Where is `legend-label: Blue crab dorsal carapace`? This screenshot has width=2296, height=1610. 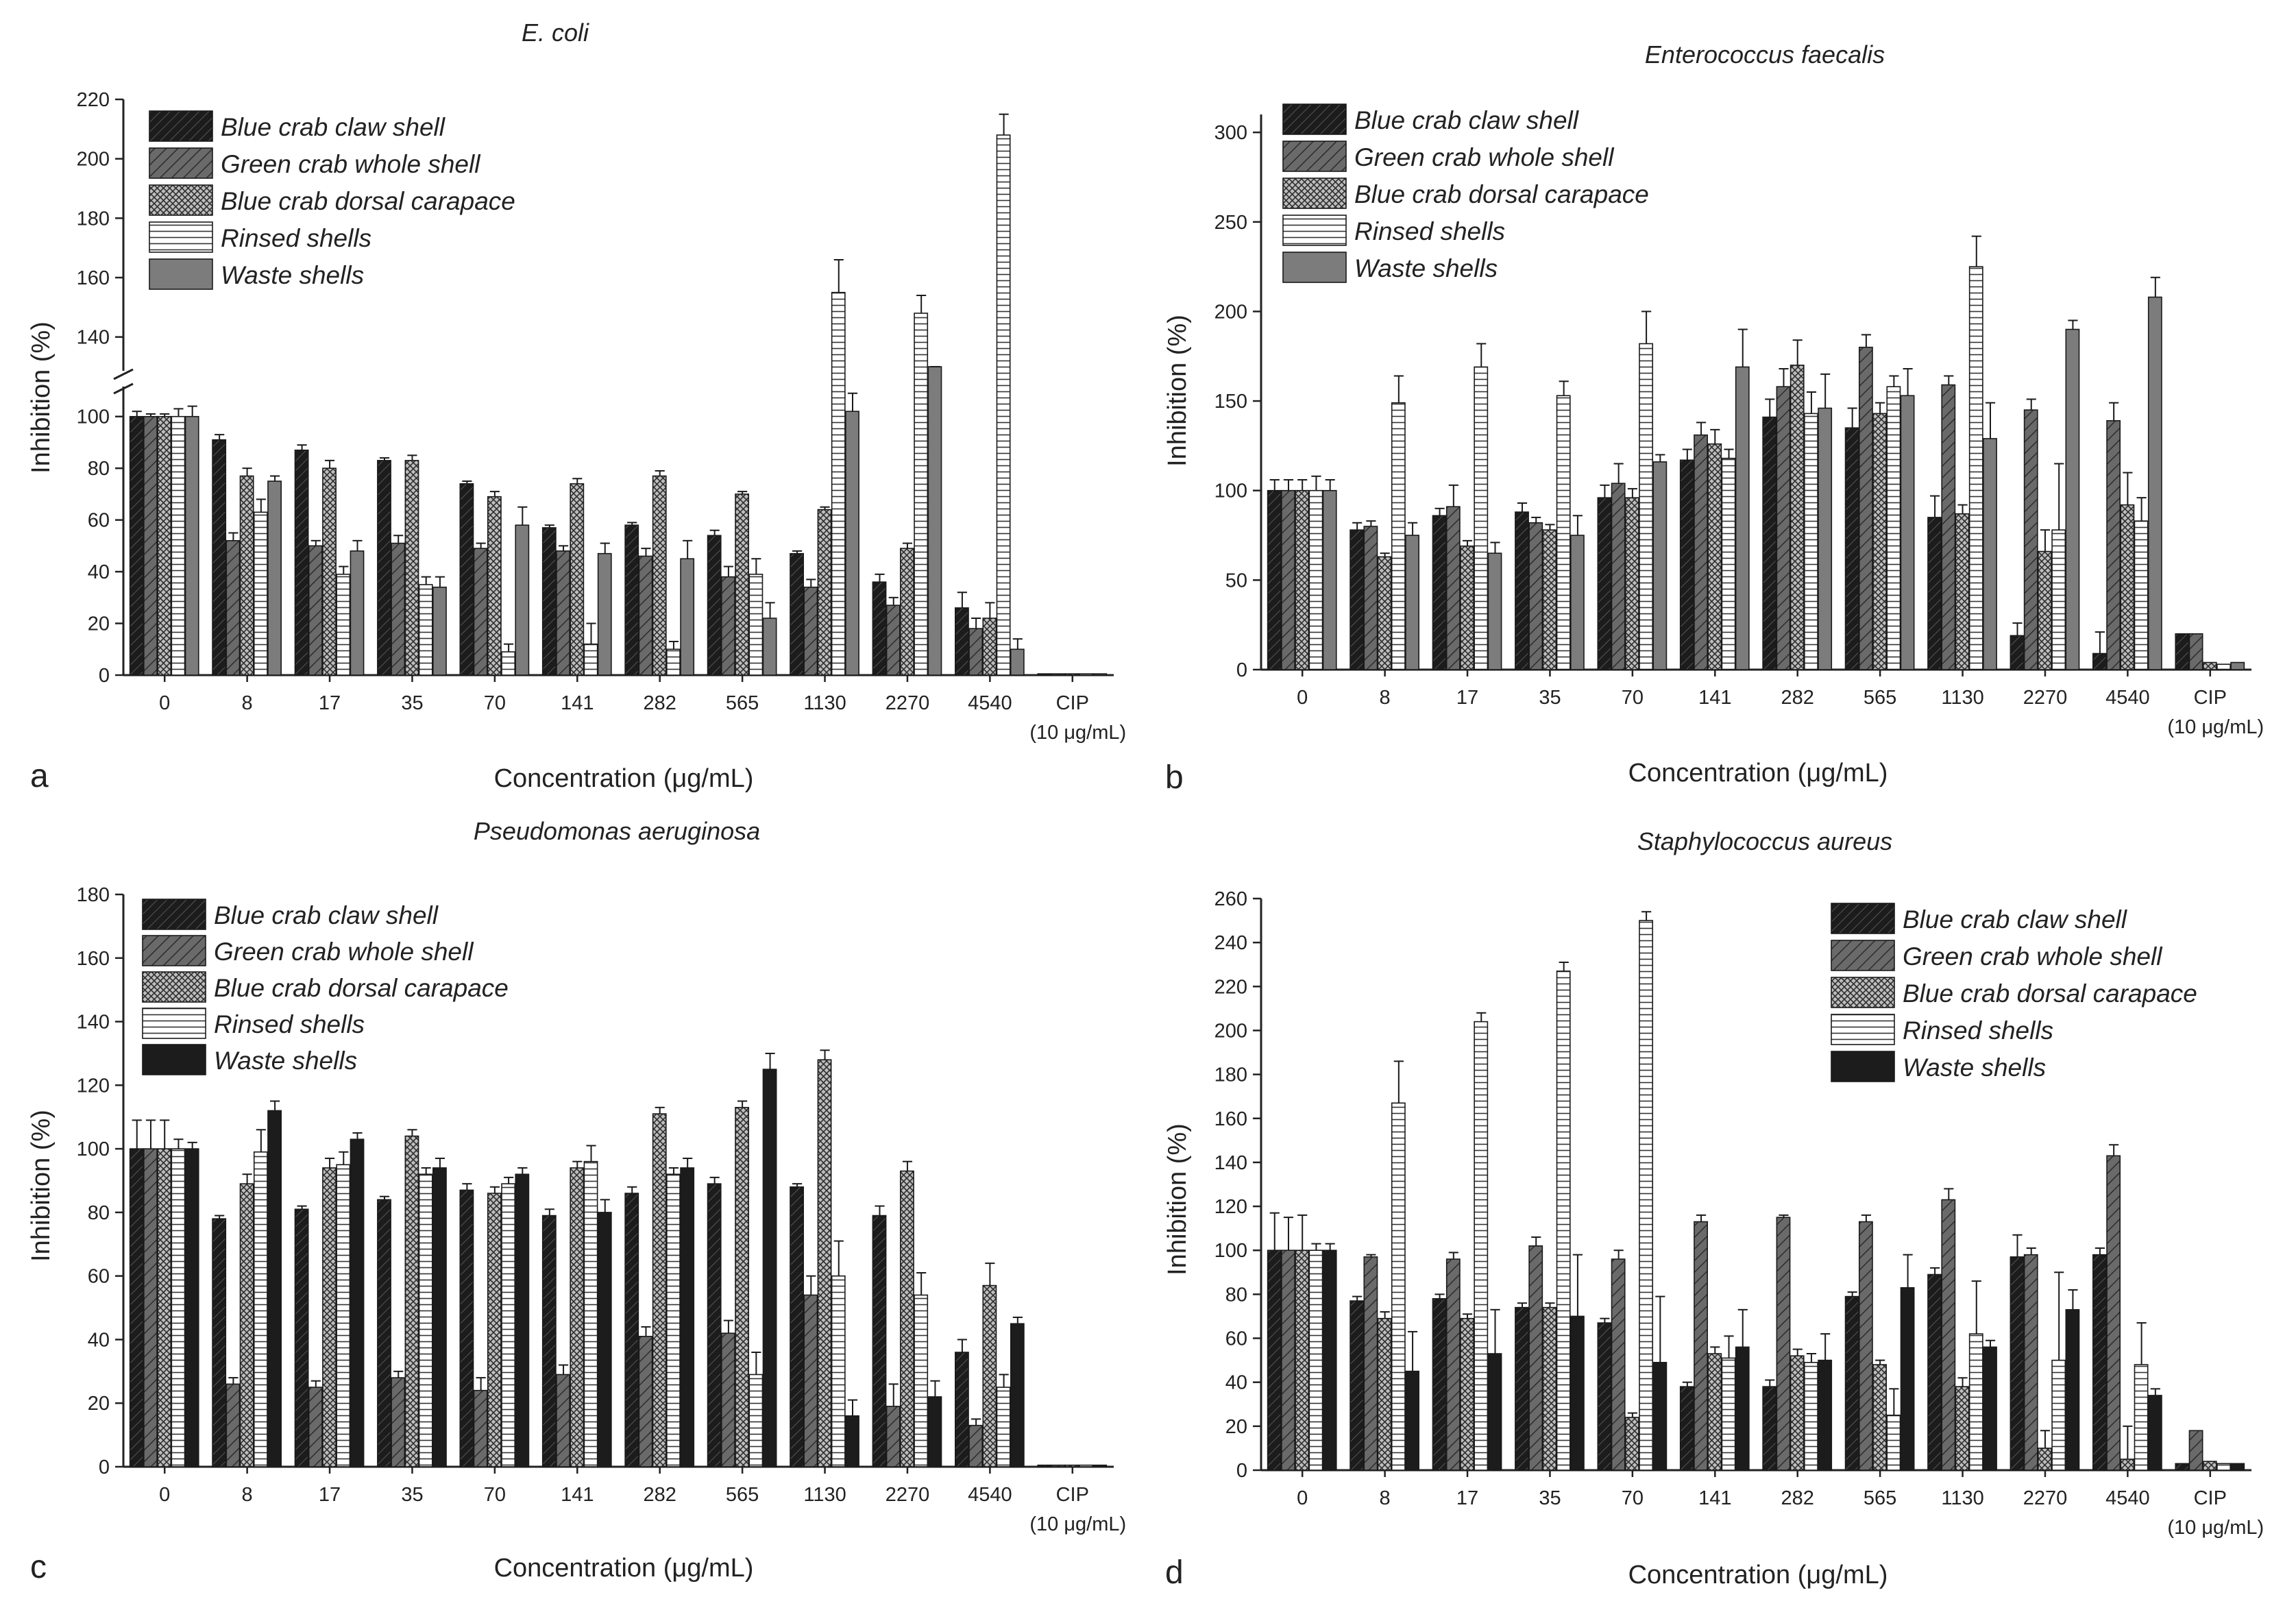
legend-label: Blue crab dorsal carapace is located at coordinates (361, 988).